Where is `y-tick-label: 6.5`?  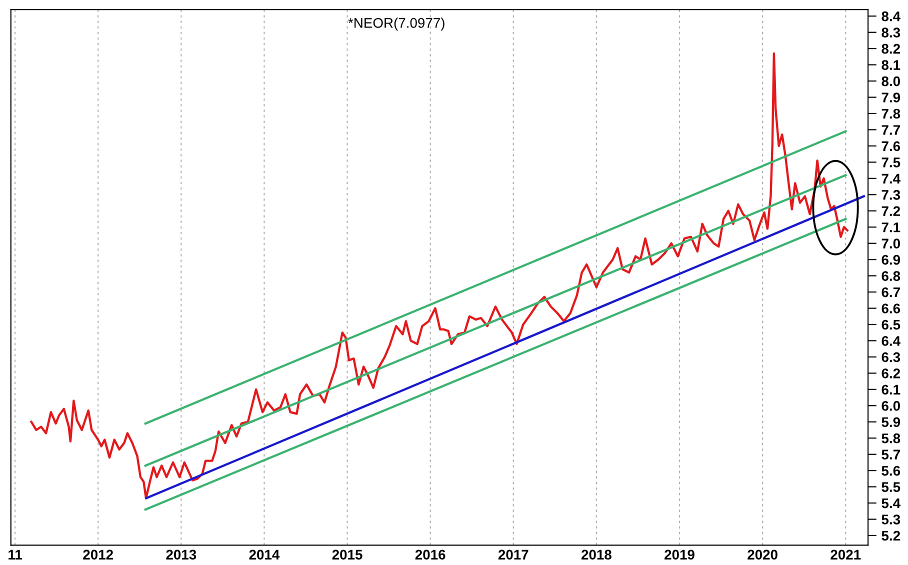 y-tick-label: 6.5 is located at coordinates (891, 325).